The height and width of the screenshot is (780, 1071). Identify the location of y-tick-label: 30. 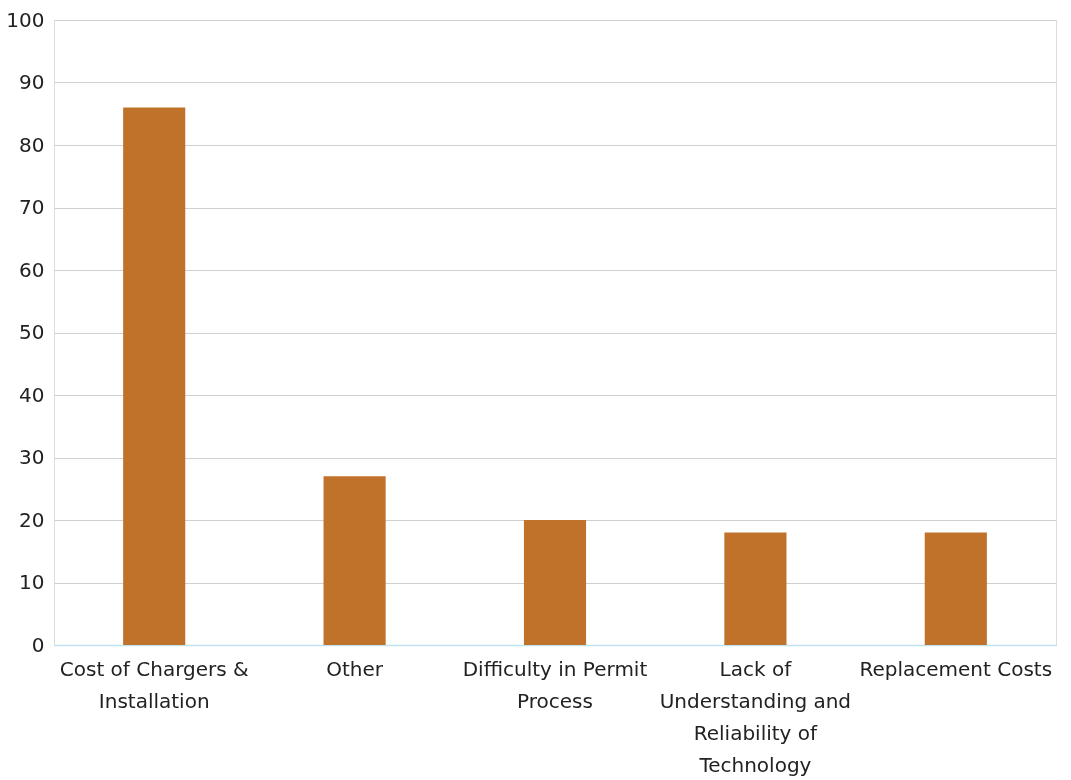
(32, 457).